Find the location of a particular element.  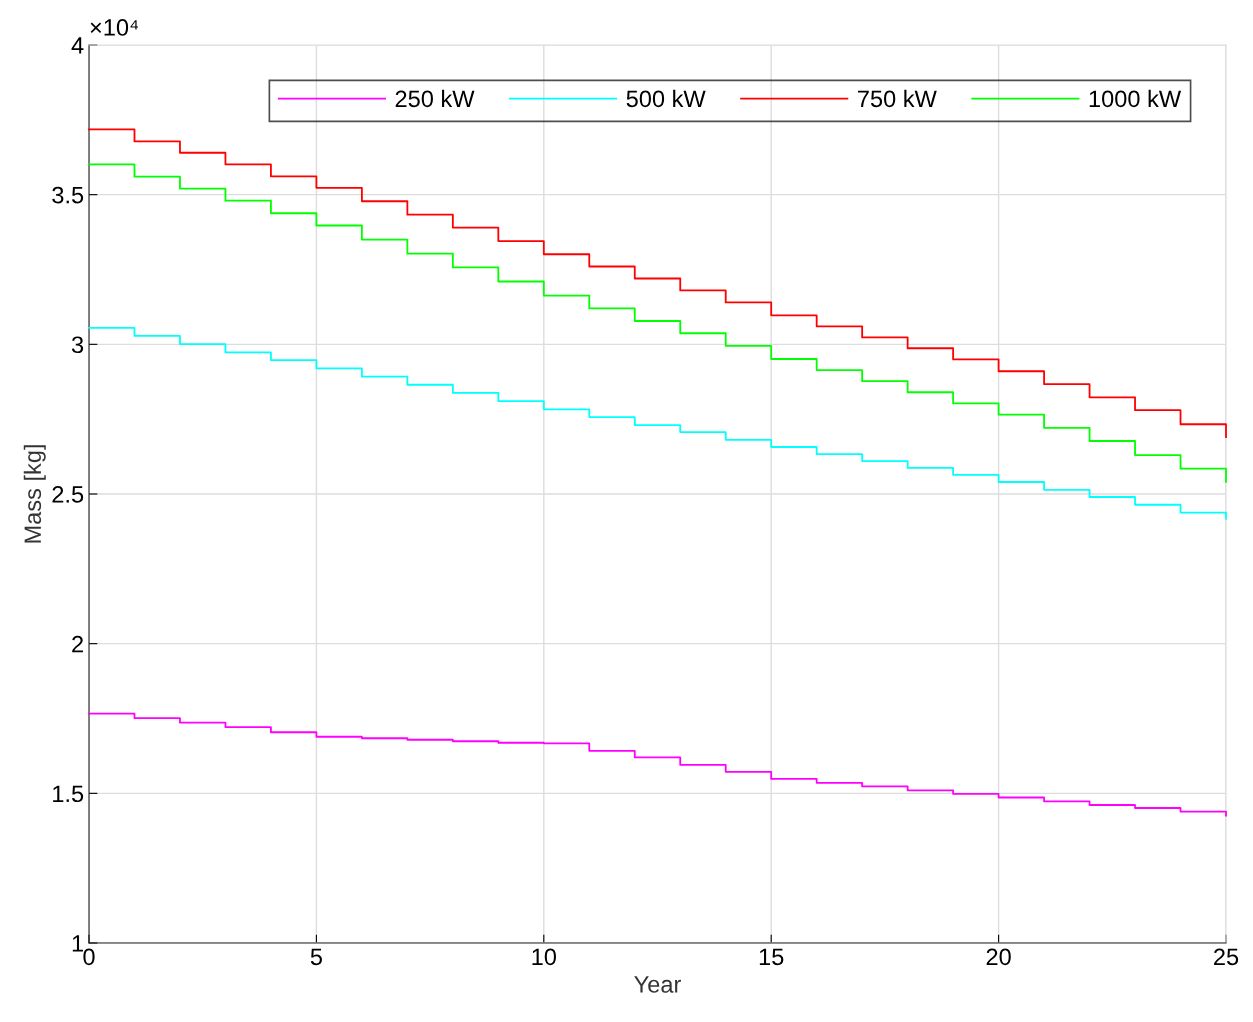

y-tick-label: 3.5 is located at coordinates (68, 195).